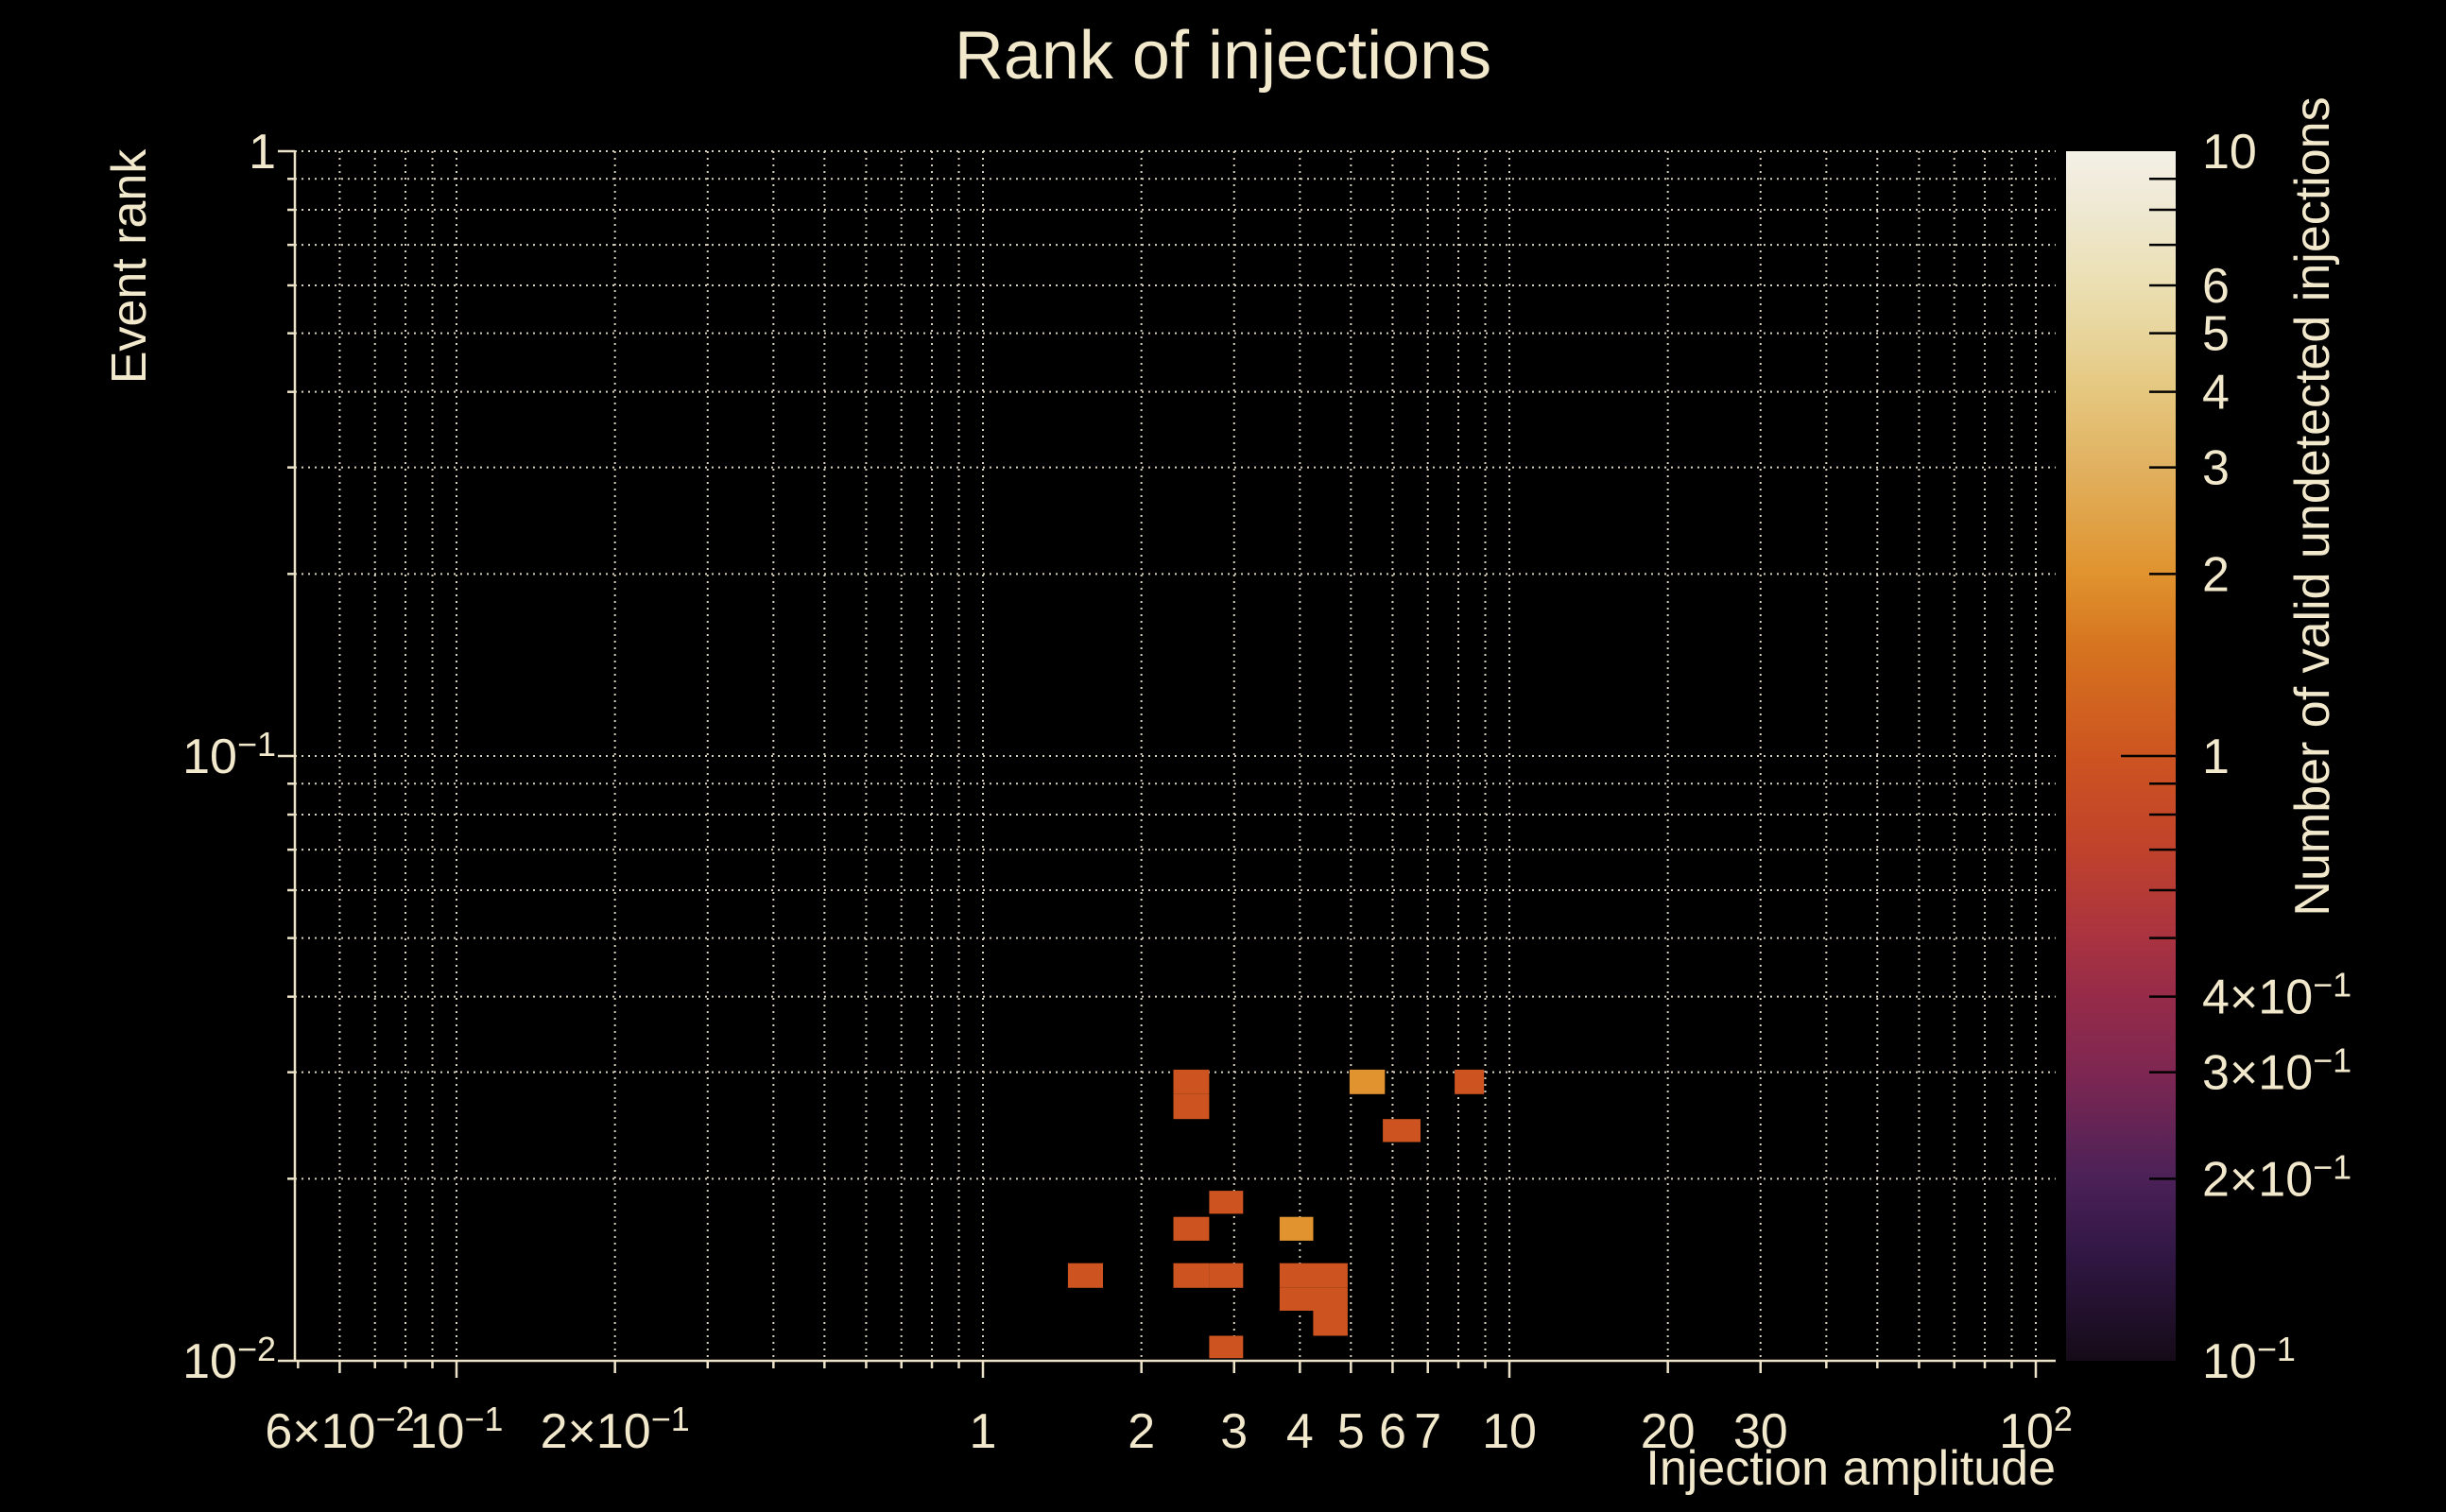  I want to click on x-tick-label: 30, so click(1760, 1431).